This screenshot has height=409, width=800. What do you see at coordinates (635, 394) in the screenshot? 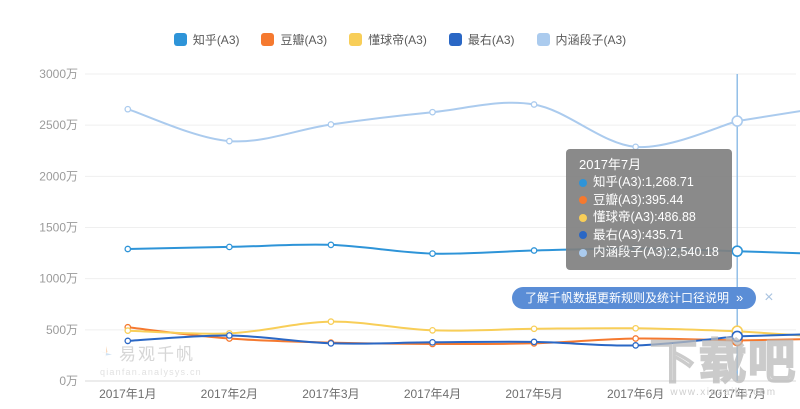
I see `x-axis-tick-label: 2017年6月` at bounding box center [635, 394].